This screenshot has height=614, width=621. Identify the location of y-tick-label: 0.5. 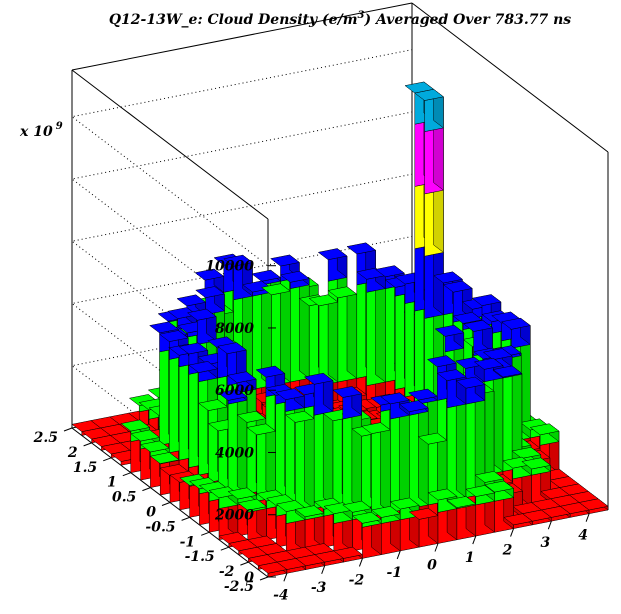
(124, 498).